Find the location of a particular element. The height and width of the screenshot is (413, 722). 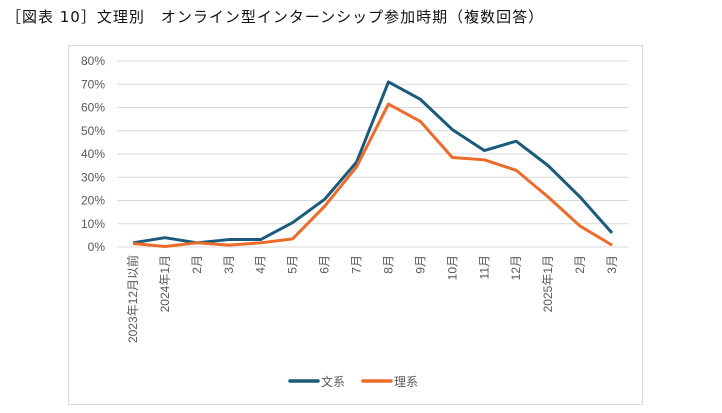

x-tick-label: 2023年12月以前 is located at coordinates (132, 299).